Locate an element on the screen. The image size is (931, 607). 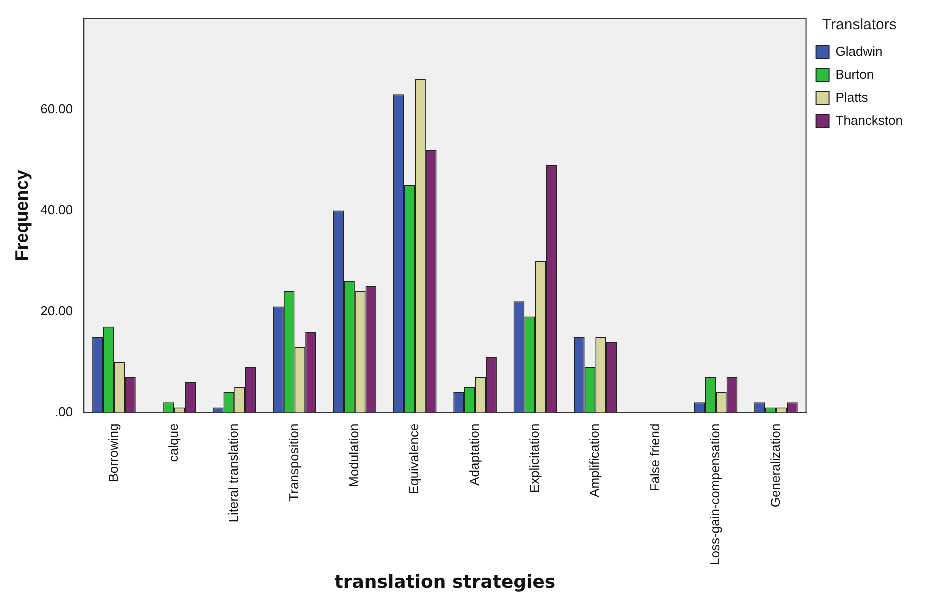
x-tick-label: Modulation is located at coordinates (354, 456).